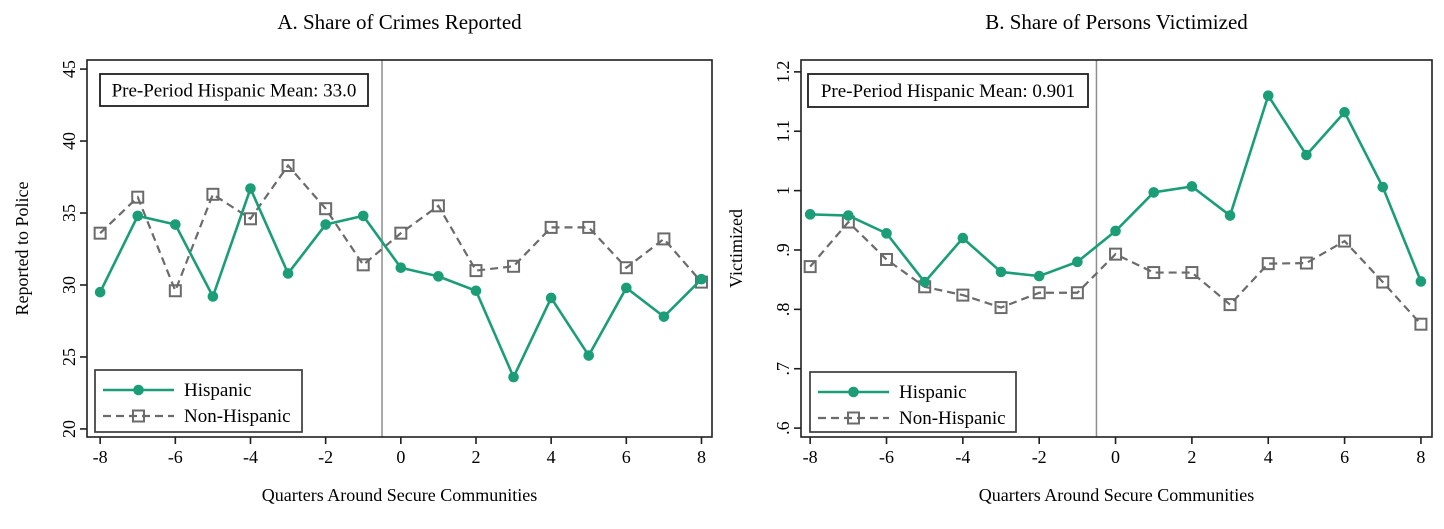 The width and height of the screenshot is (1444, 529). Describe the element at coordinates (783, 369) in the screenshot. I see `y-tick-label: .7` at that location.